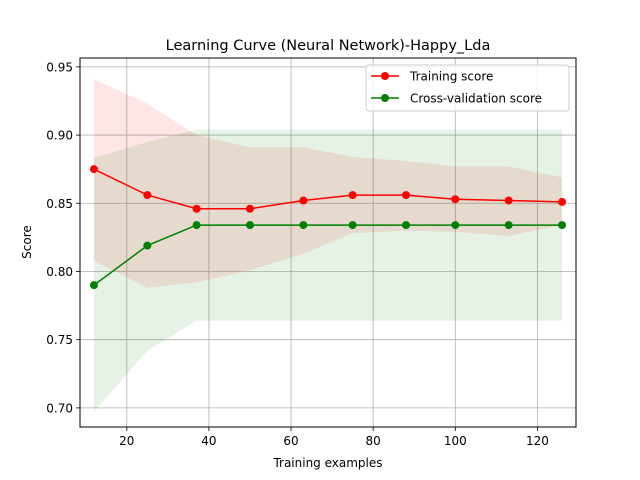  Describe the element at coordinates (385, 76) in the screenshot. I see `legend-marker-training` at that location.